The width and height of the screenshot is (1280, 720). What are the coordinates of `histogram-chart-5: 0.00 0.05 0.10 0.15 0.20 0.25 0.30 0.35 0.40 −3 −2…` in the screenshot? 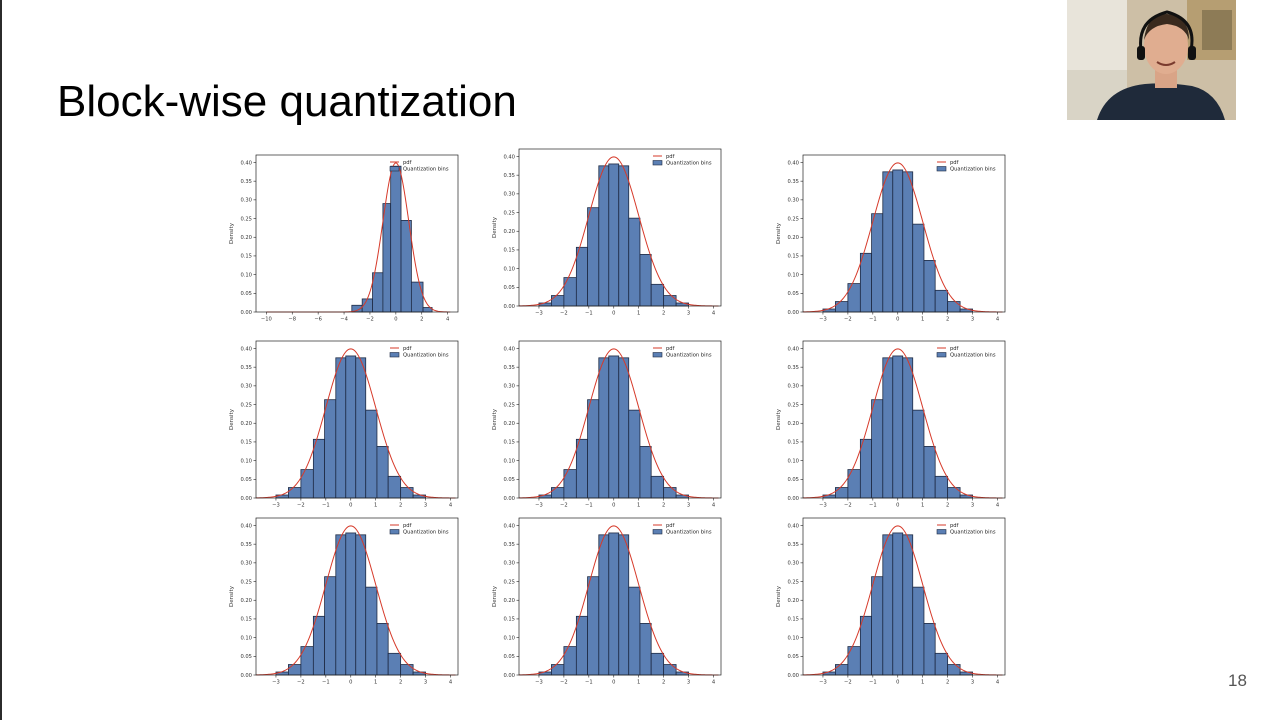 It's located at (608, 425).